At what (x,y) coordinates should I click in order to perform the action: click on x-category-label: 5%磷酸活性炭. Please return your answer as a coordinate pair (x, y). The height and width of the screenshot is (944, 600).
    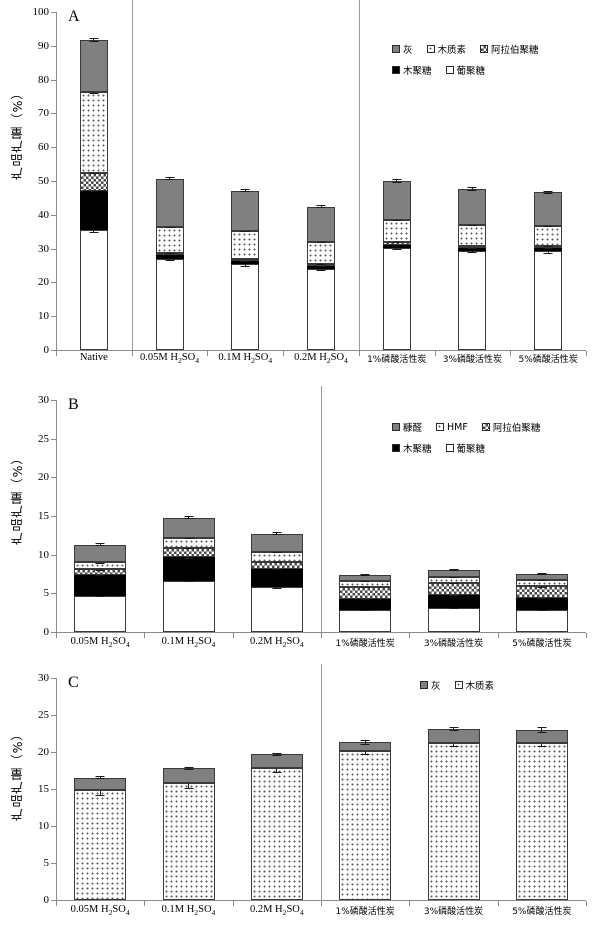
    Looking at the image, I should click on (542, 644).